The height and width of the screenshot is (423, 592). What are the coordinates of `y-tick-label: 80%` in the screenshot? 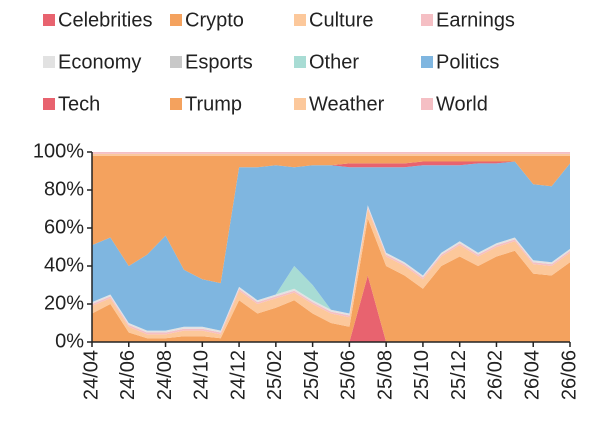 It's located at (64, 189).